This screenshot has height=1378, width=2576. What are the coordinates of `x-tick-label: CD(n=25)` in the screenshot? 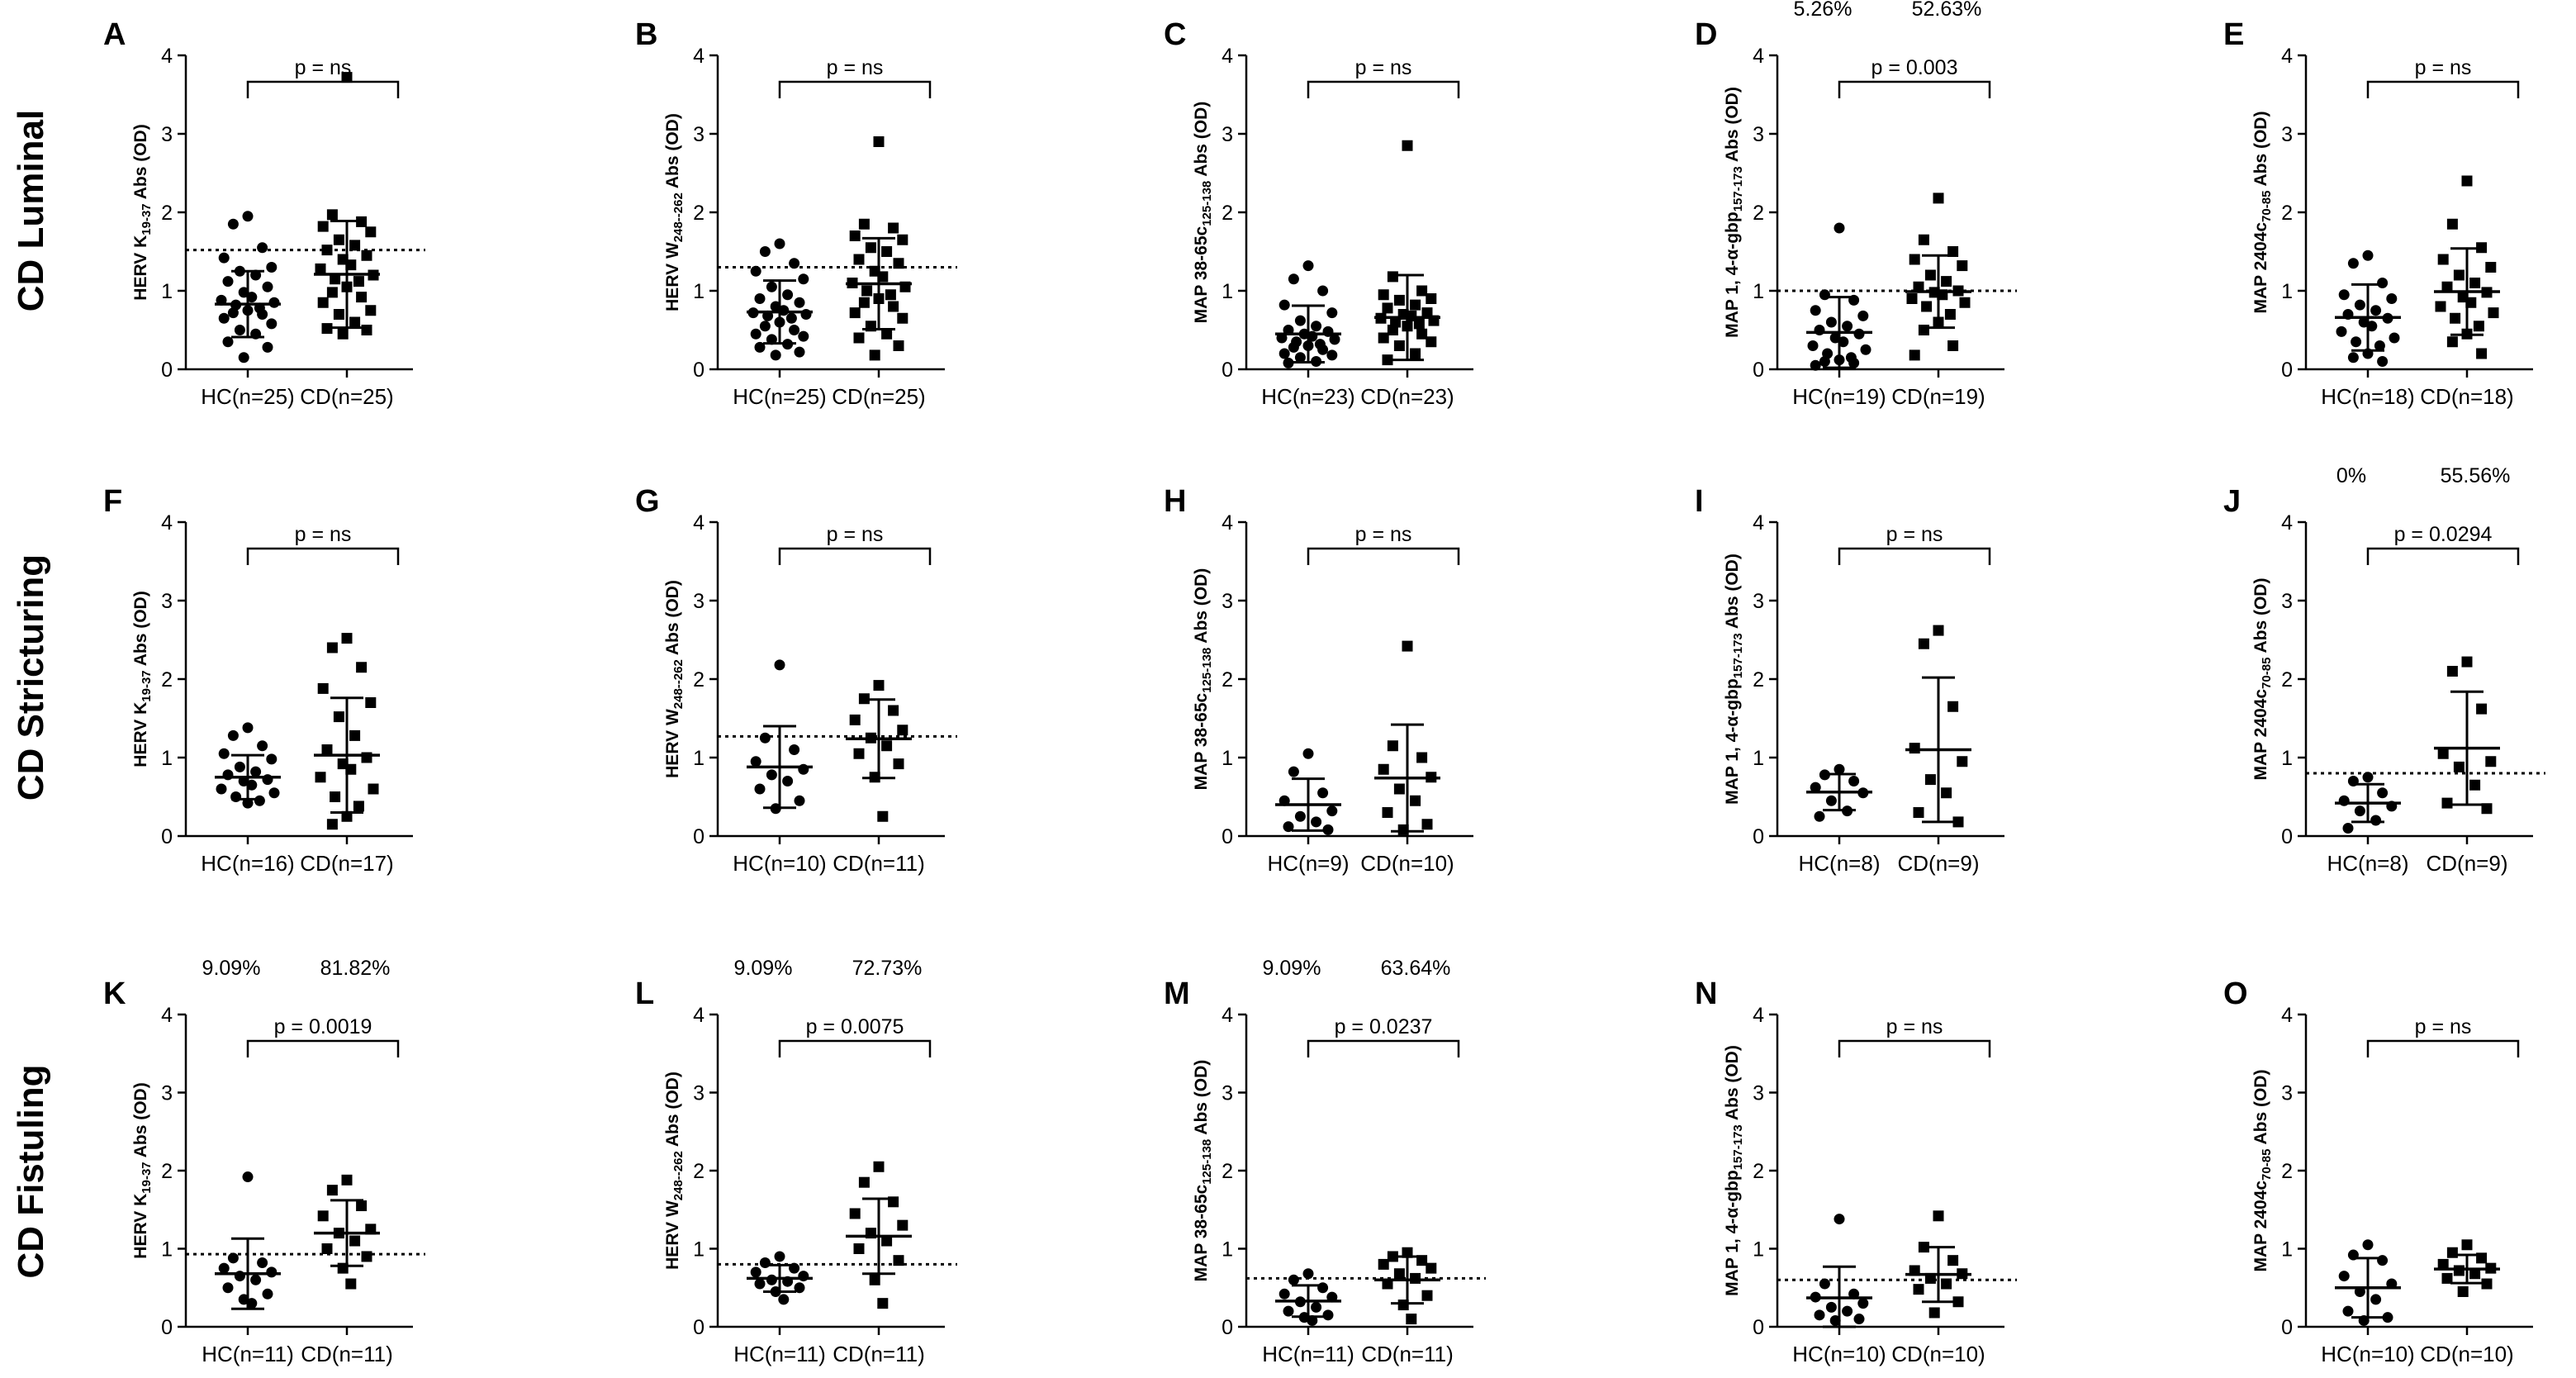 It's located at (346, 396).